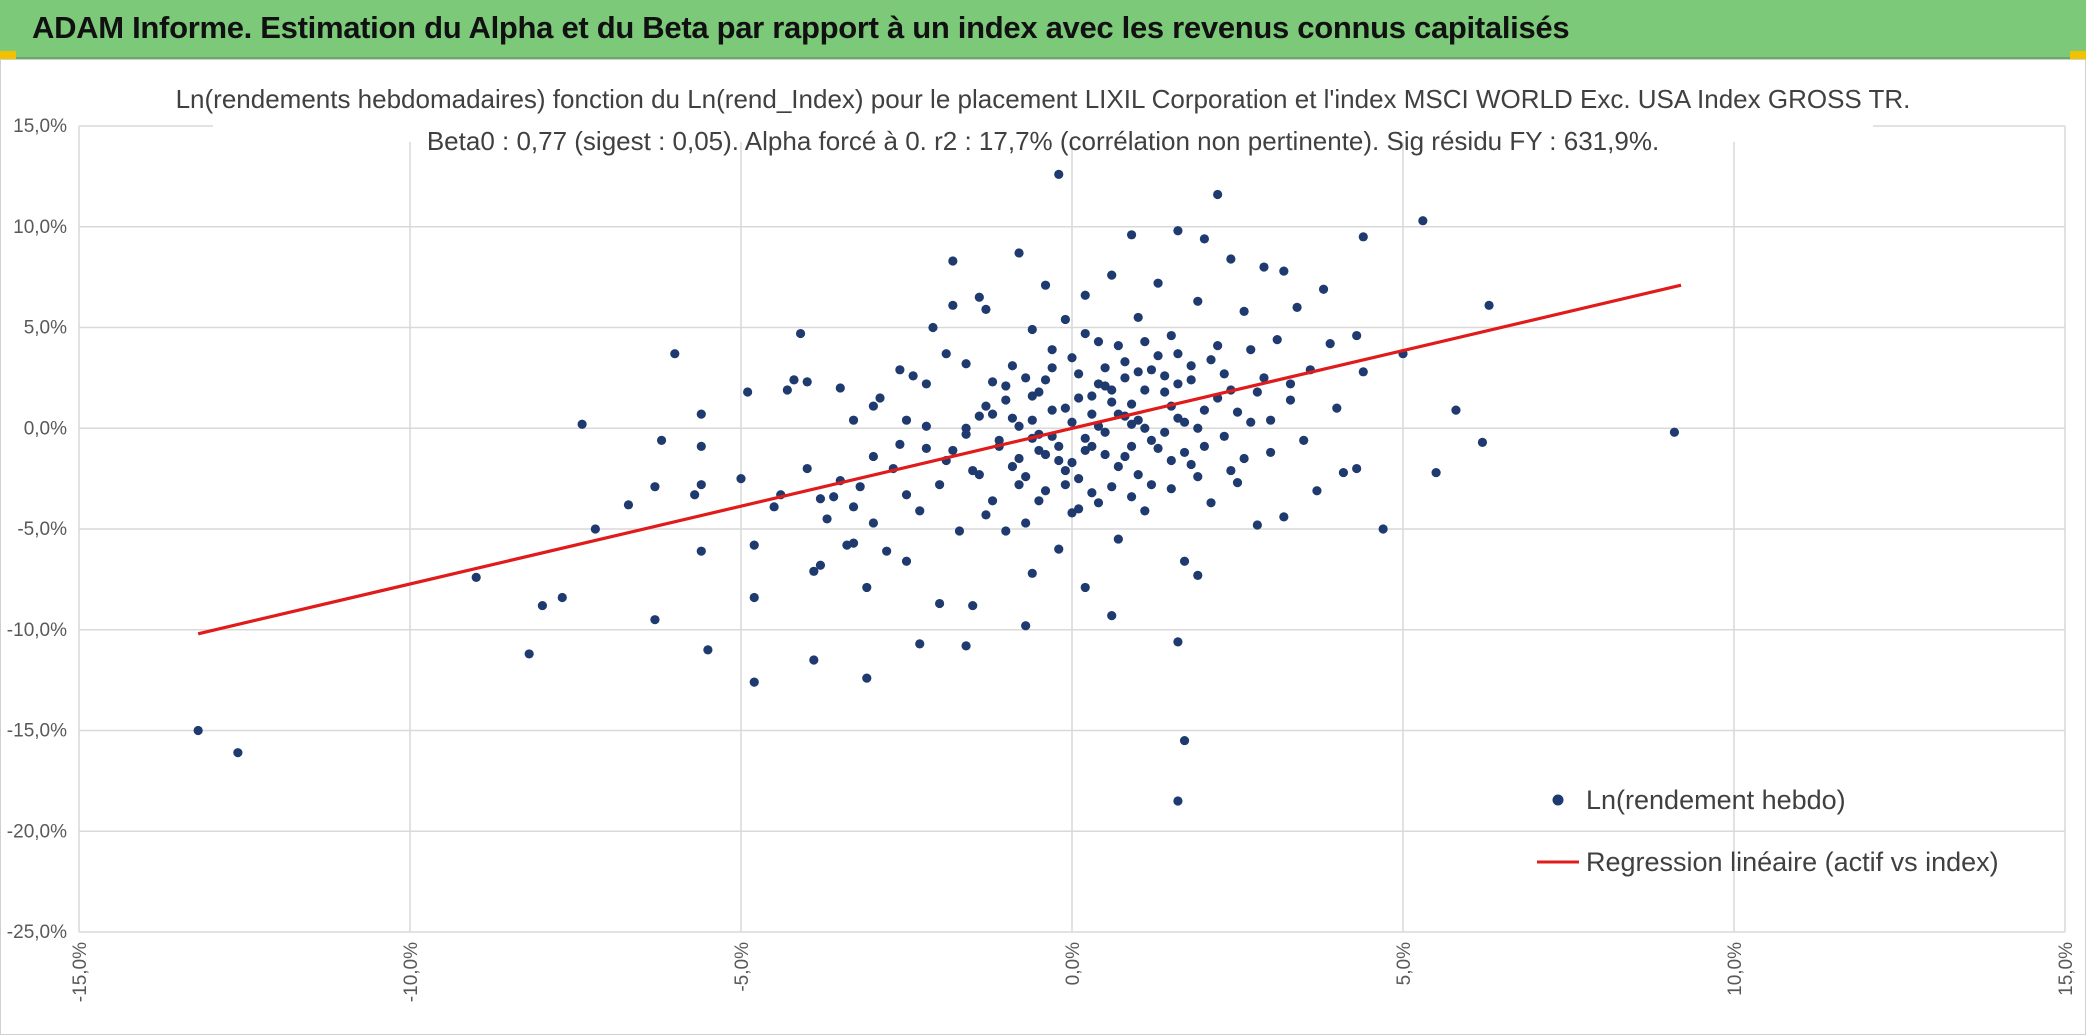  Describe the element at coordinates (742, 967) in the screenshot. I see `x-tick-label: -5,0%` at that location.